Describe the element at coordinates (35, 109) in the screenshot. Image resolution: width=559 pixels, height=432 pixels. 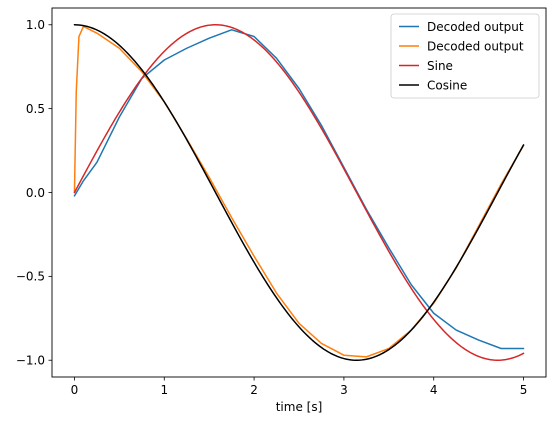
I see `y-tick-label: 0.5` at that location.